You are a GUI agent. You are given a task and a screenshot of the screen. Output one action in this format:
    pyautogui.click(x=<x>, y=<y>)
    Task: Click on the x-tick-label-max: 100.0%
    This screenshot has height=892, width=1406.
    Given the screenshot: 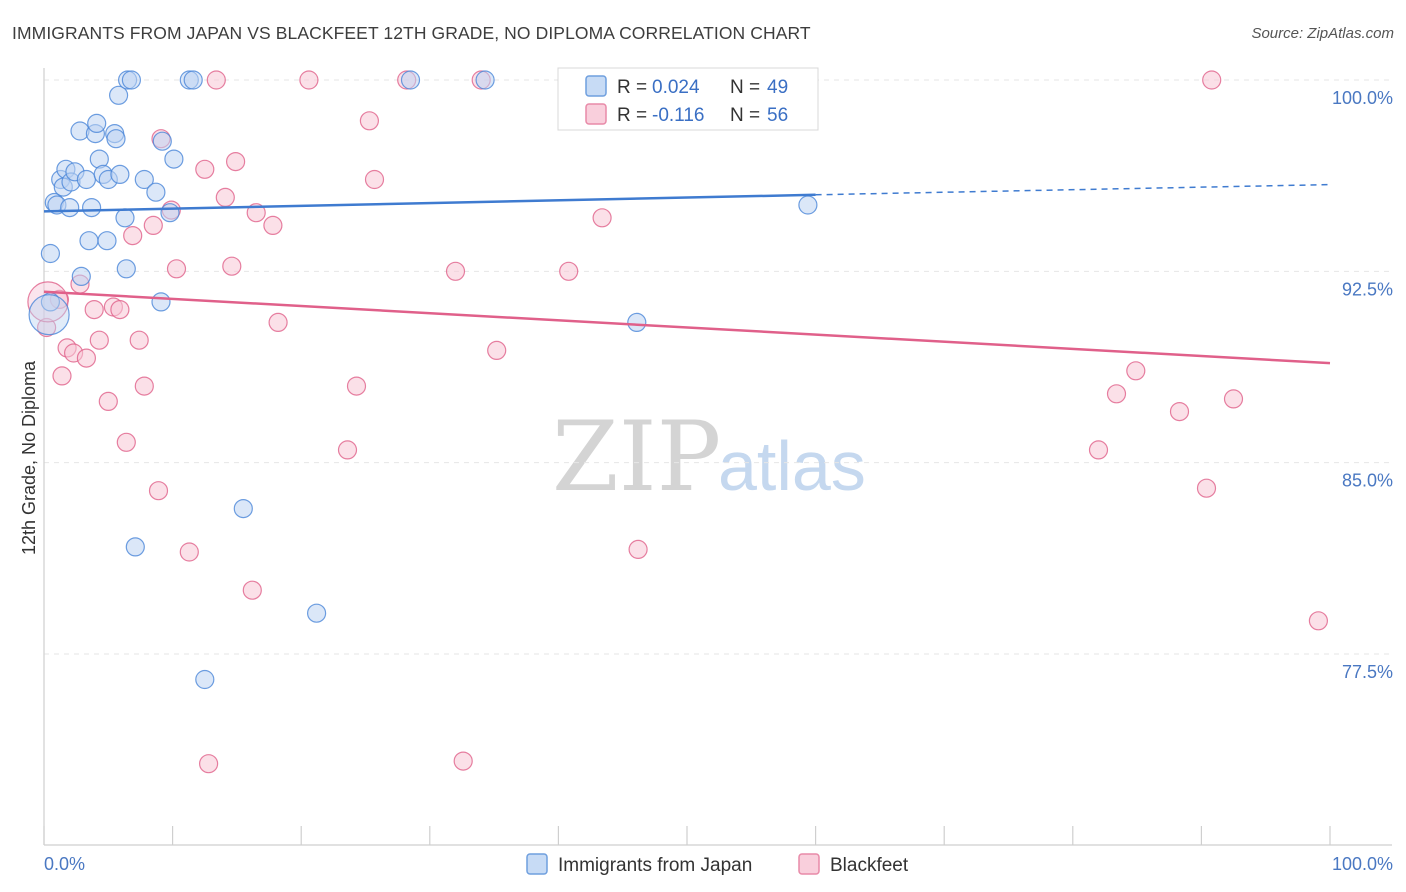 What is the action you would take?
    pyautogui.click(x=1362, y=864)
    